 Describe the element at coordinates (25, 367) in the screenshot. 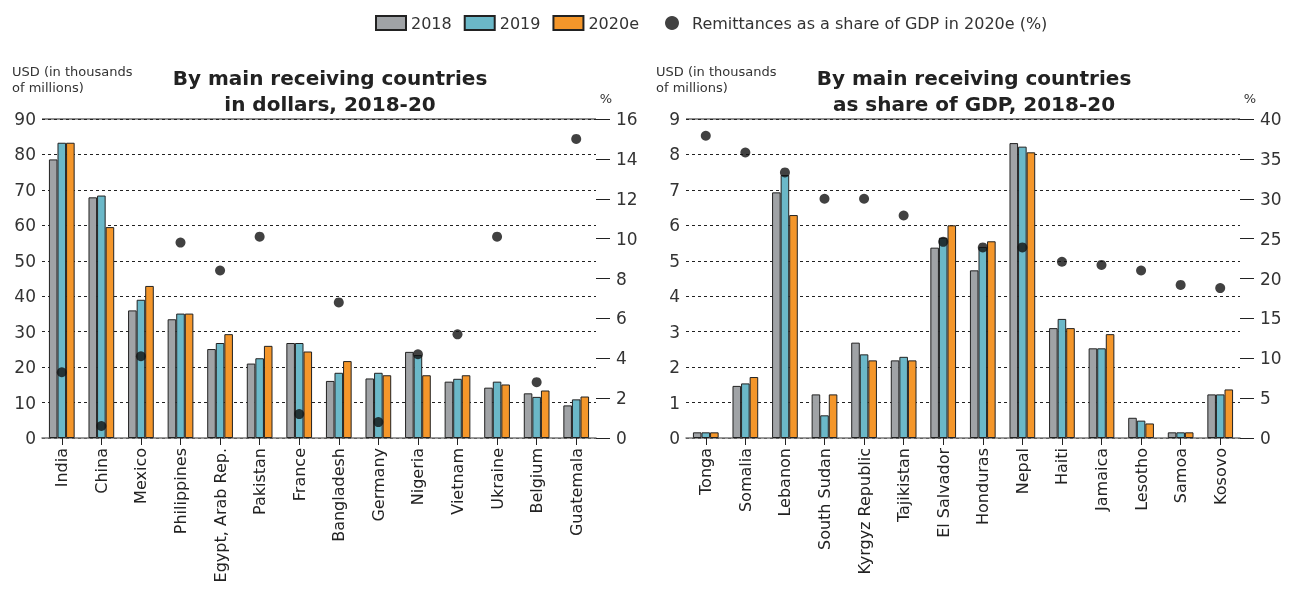

I see `y-tick-label: 20` at that location.